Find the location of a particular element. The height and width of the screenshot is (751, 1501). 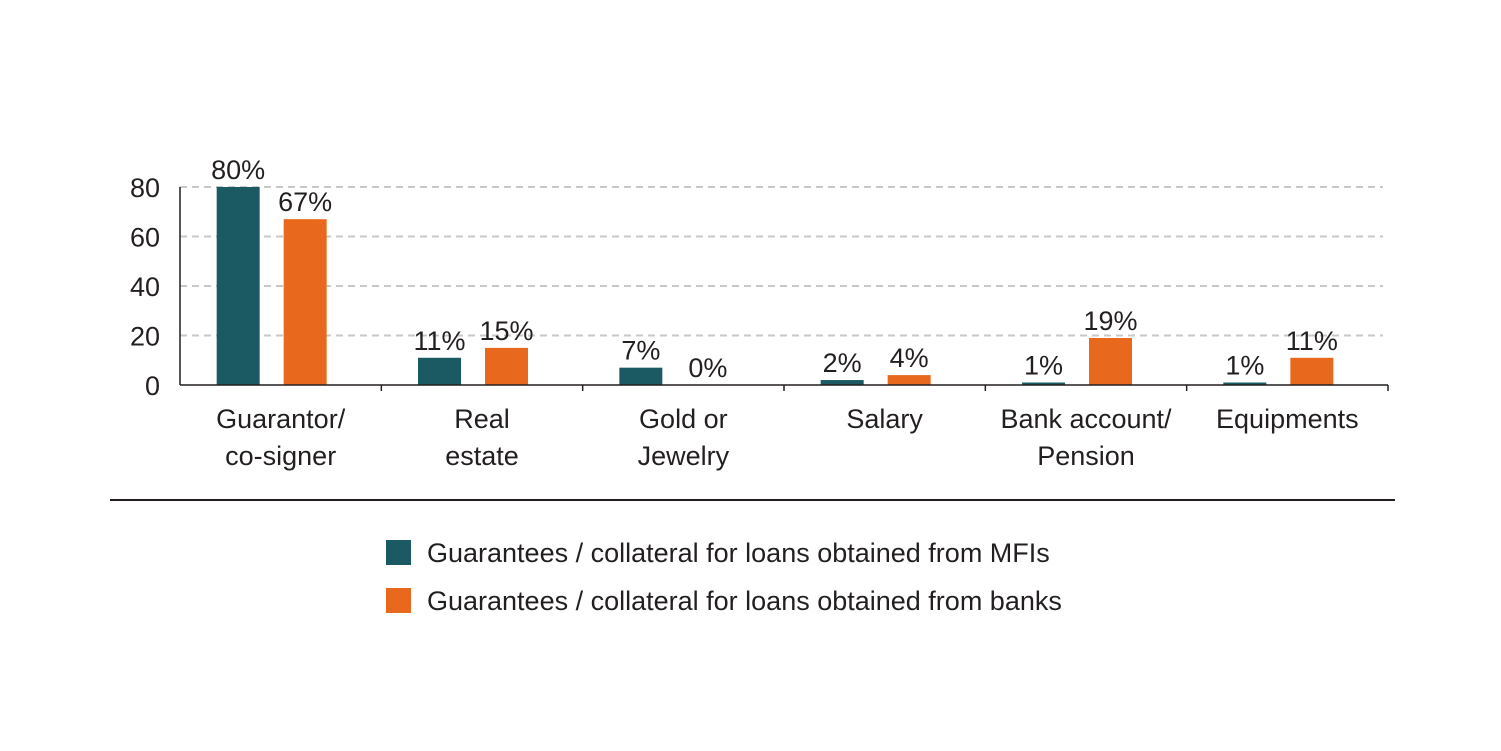

category-label-line: Equipments is located at coordinates (1287, 419).